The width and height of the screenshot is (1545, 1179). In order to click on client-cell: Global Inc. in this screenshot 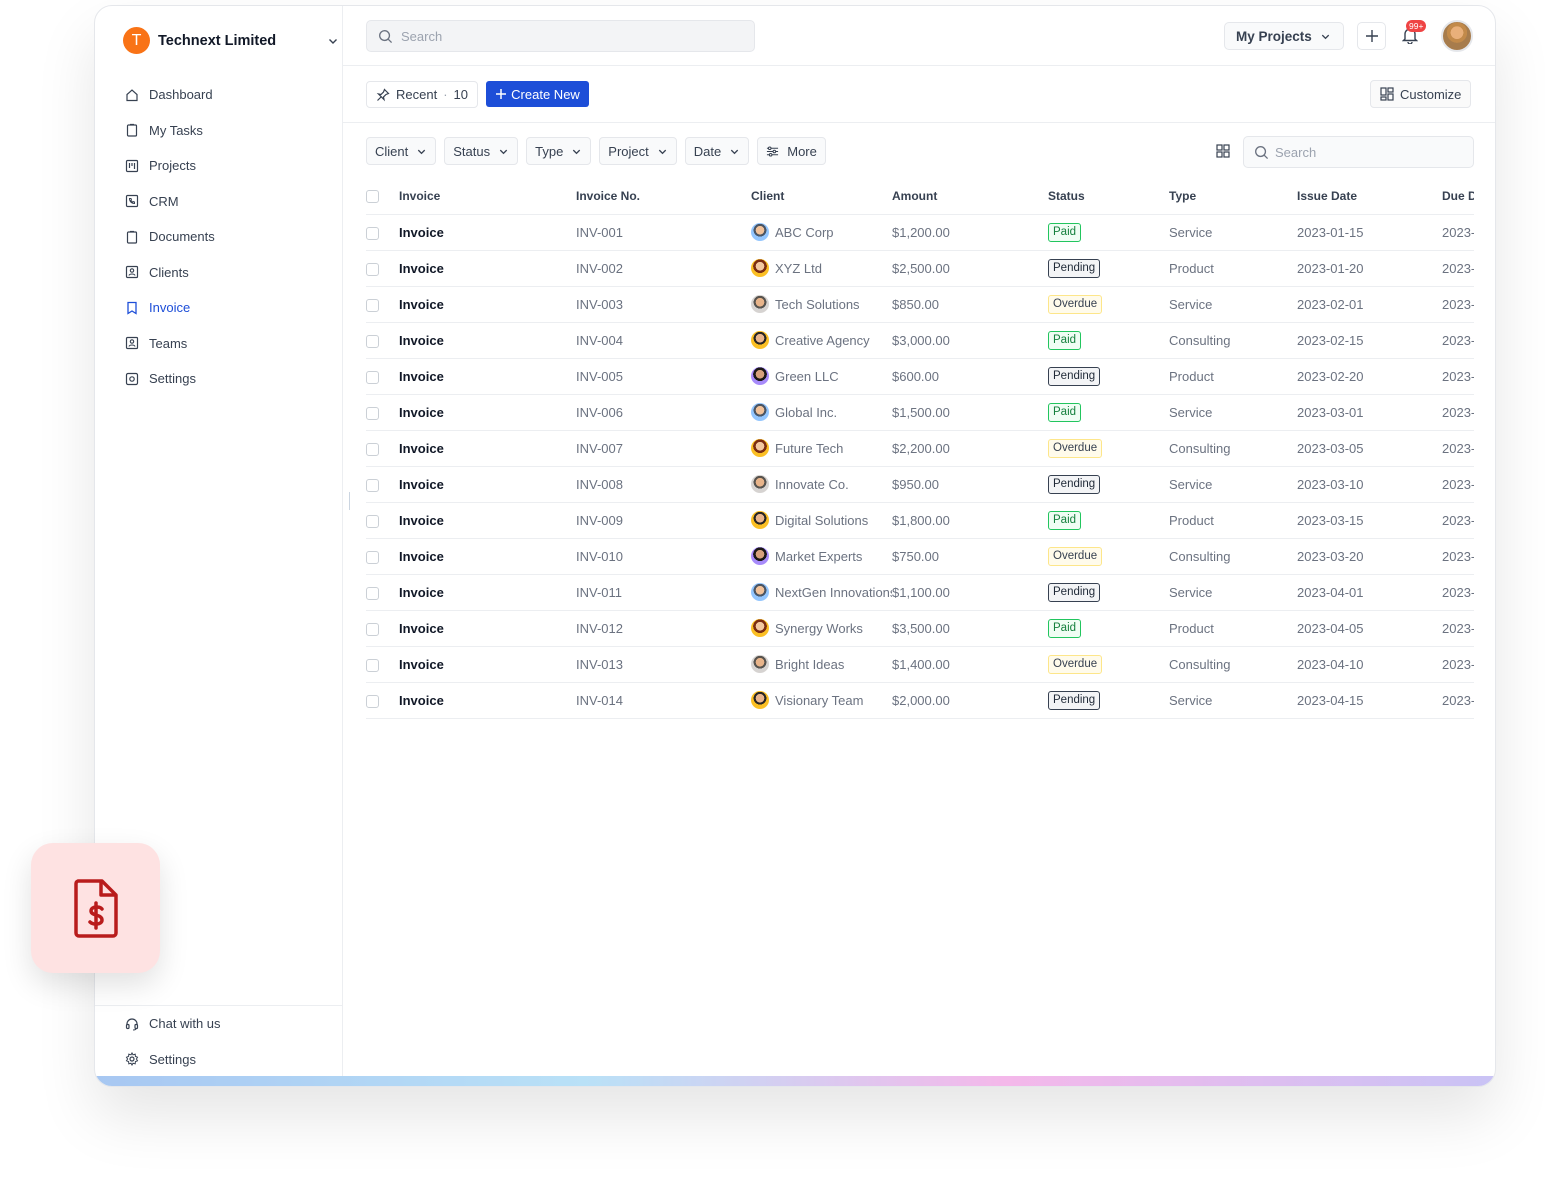, I will do `click(821, 412)`.